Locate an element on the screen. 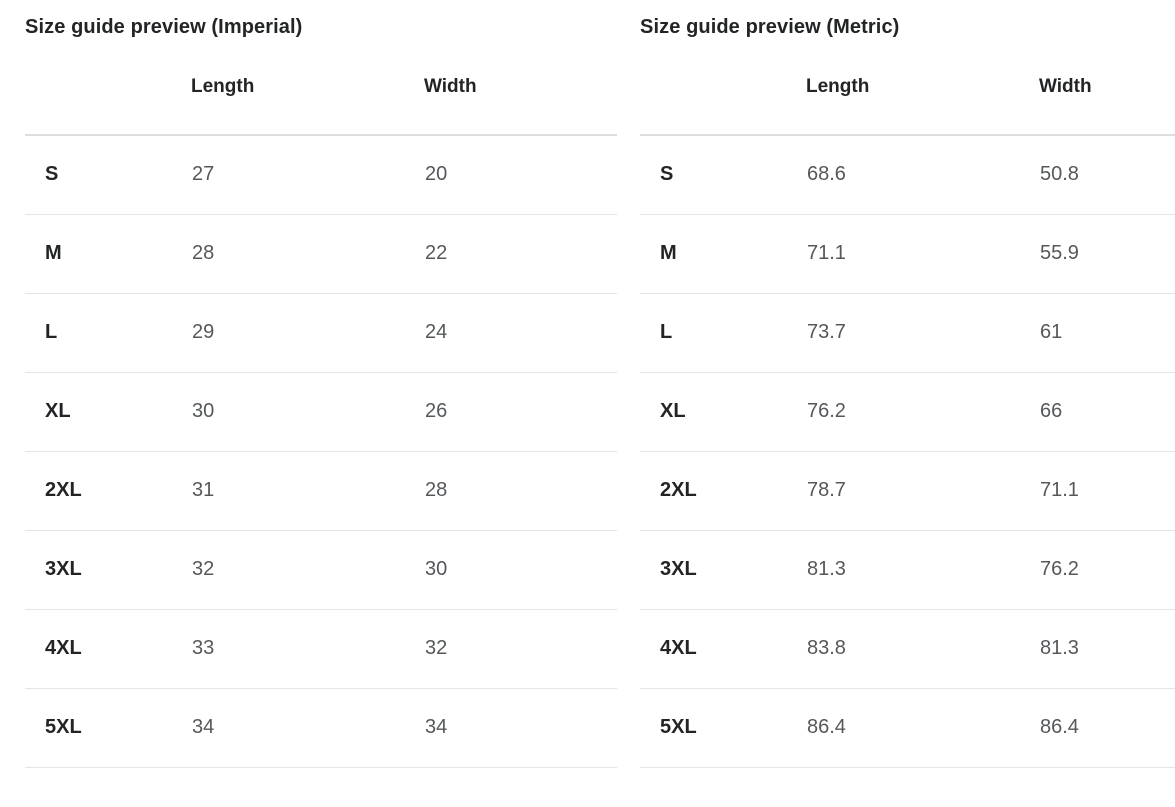  table-row: M 28 22 is located at coordinates (321, 253).